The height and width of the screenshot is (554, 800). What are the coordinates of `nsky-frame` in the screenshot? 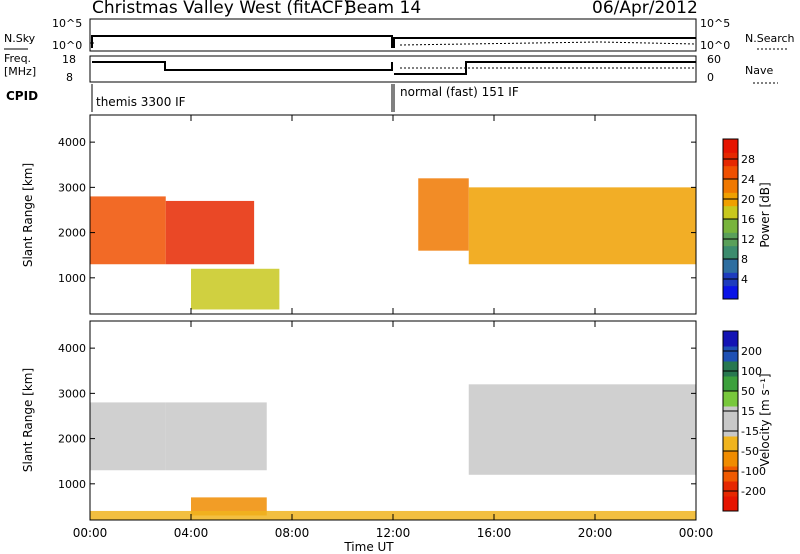 It's located at (393, 35).